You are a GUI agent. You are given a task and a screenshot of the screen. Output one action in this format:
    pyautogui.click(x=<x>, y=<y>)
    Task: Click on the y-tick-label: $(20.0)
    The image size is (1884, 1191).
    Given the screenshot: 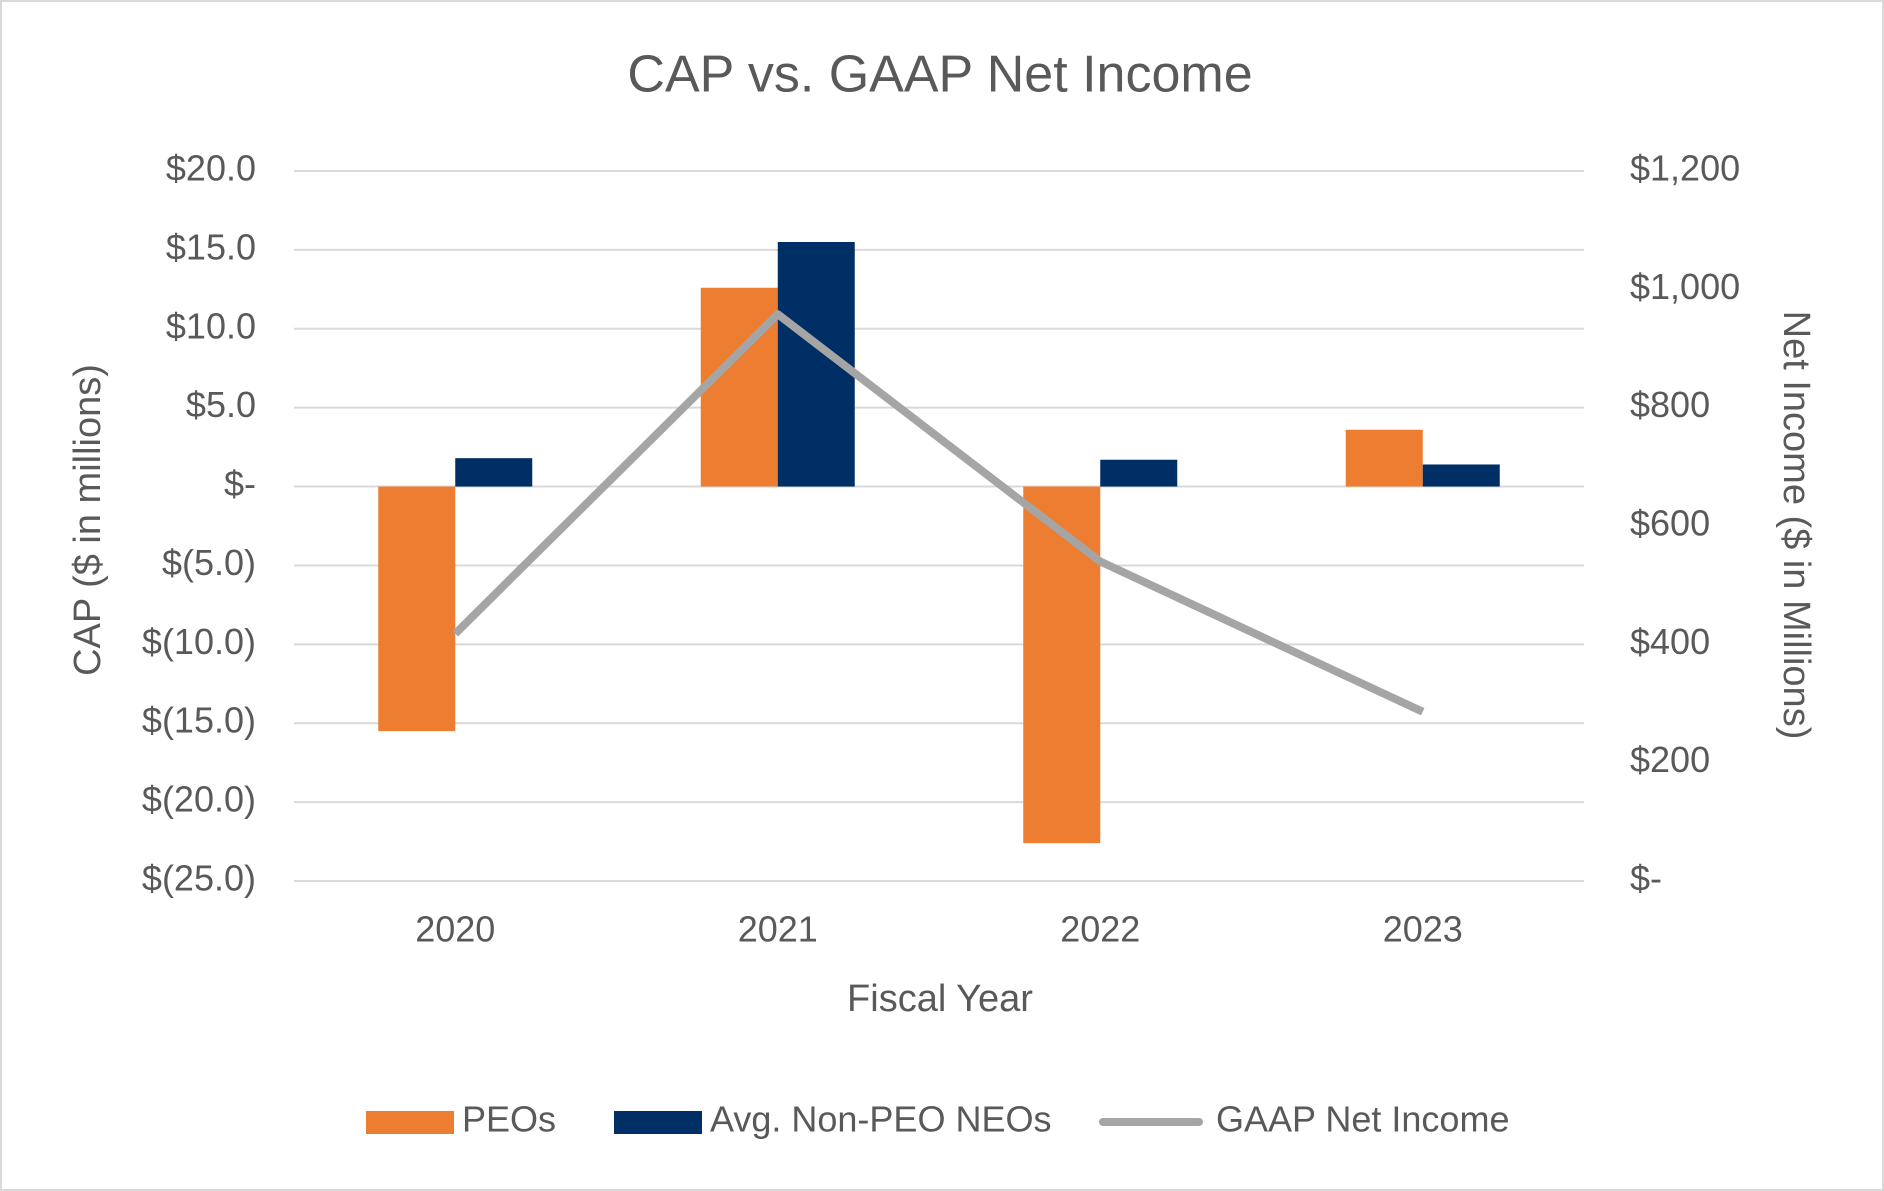 What is the action you would take?
    pyautogui.click(x=199, y=799)
    